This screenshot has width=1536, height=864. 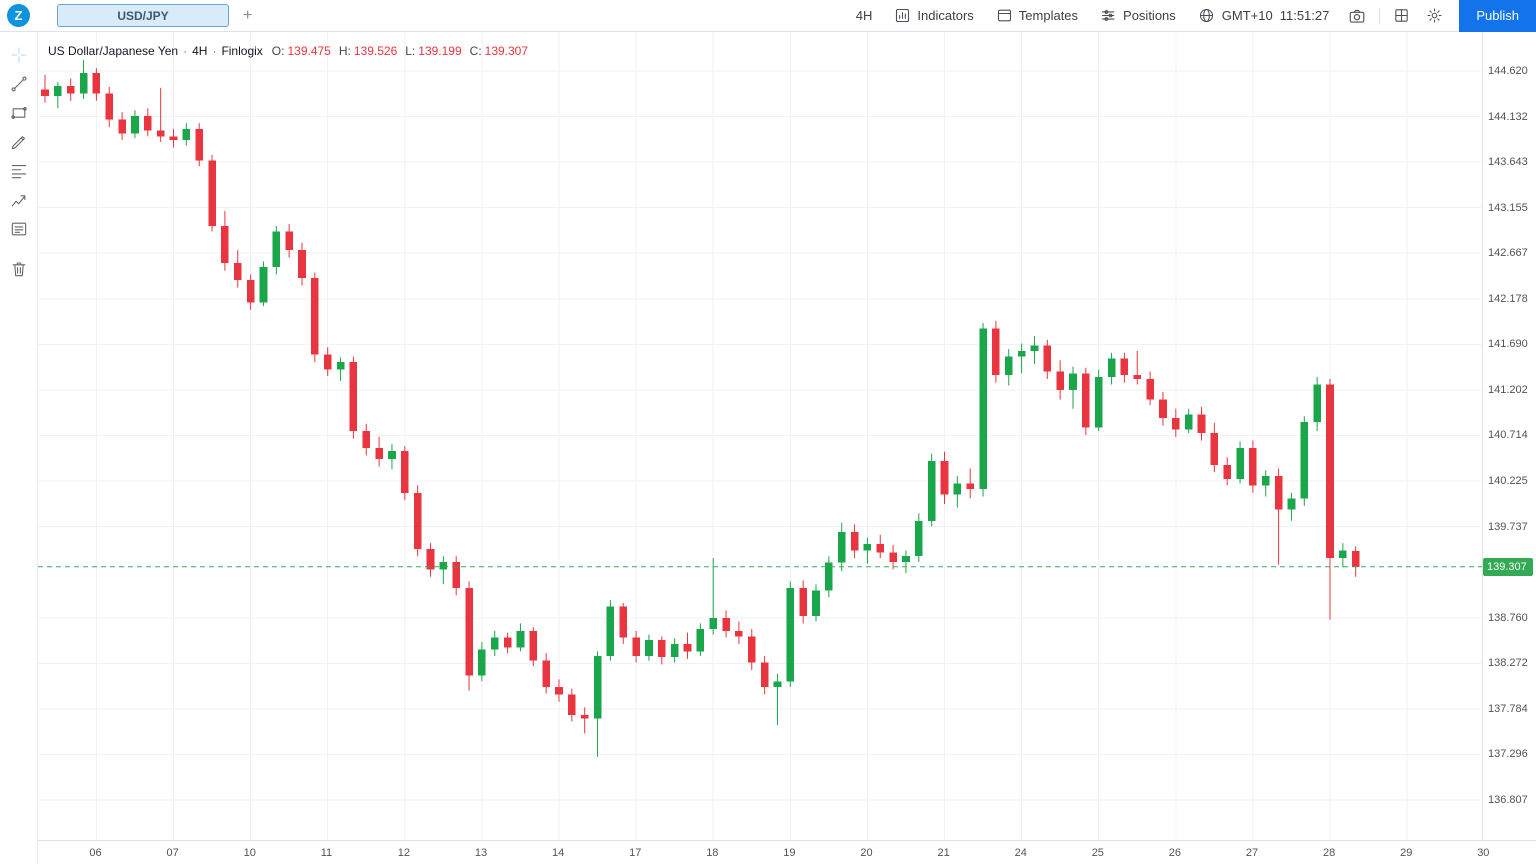 What do you see at coordinates (1508, 71) in the screenshot?
I see `price-tick-label: 144.620` at bounding box center [1508, 71].